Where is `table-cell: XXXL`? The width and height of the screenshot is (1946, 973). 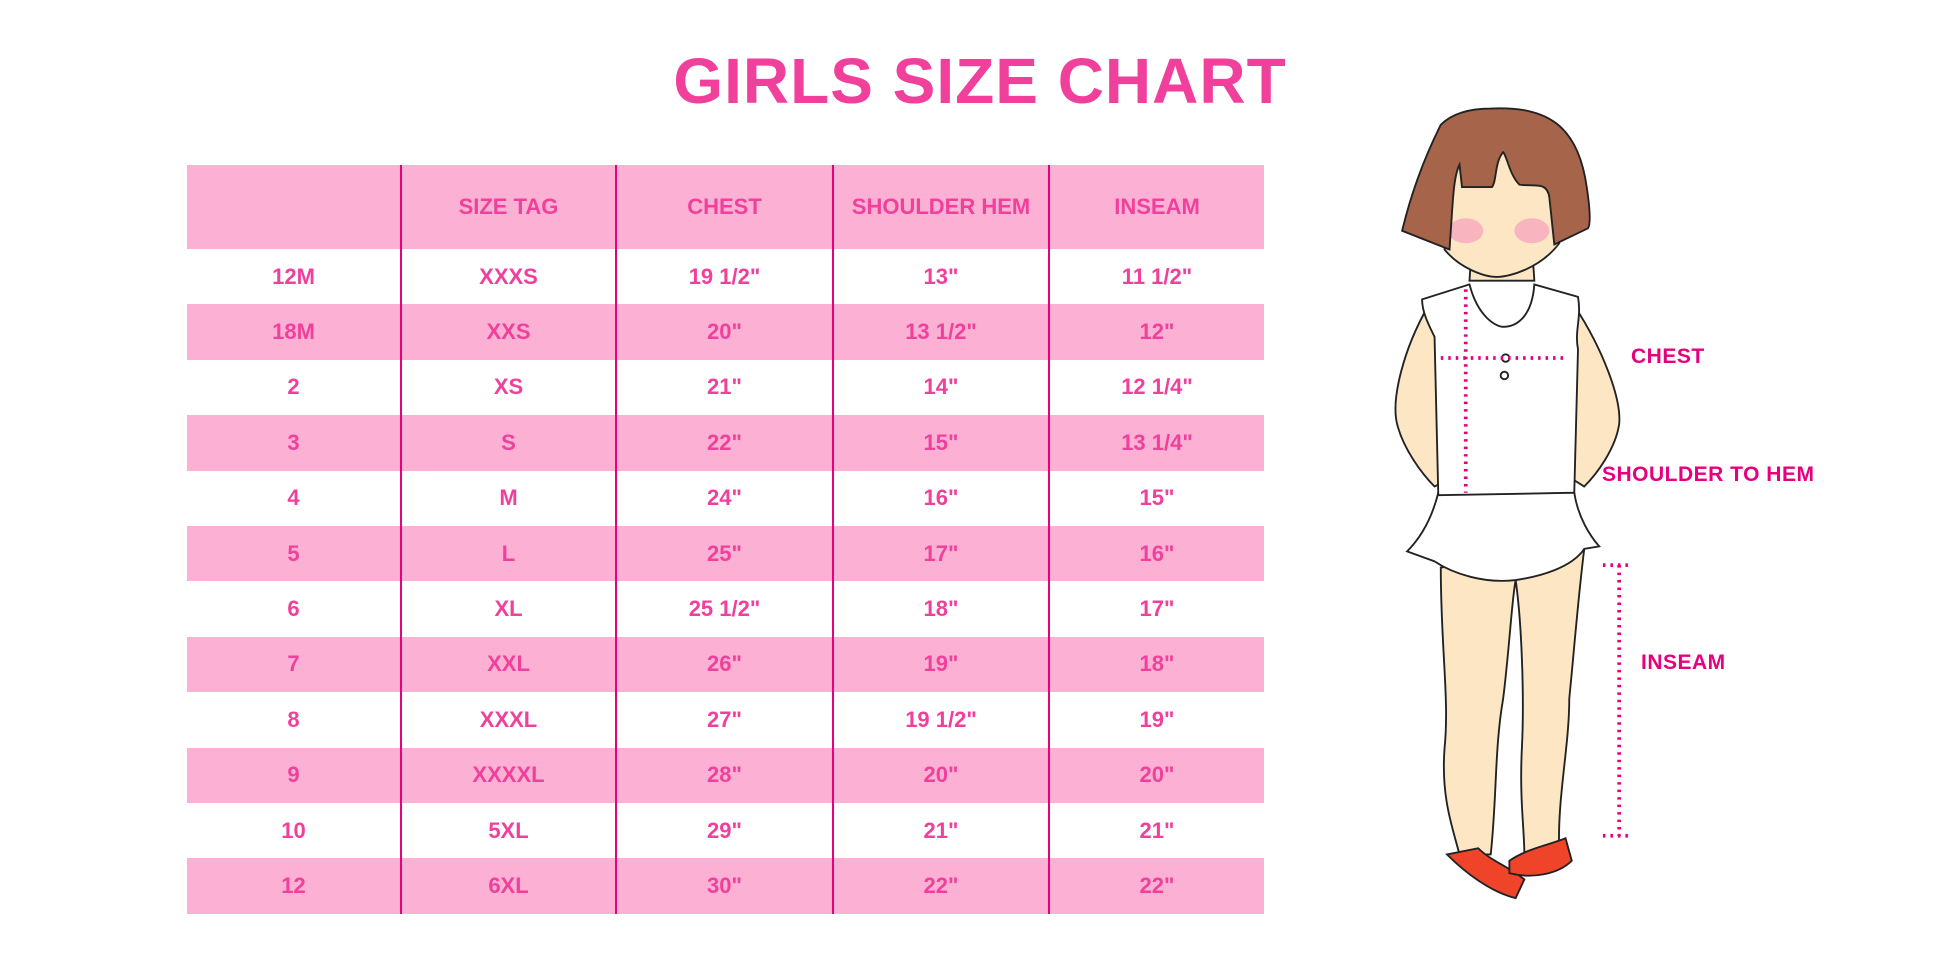
table-cell: XXXL is located at coordinates (508, 720).